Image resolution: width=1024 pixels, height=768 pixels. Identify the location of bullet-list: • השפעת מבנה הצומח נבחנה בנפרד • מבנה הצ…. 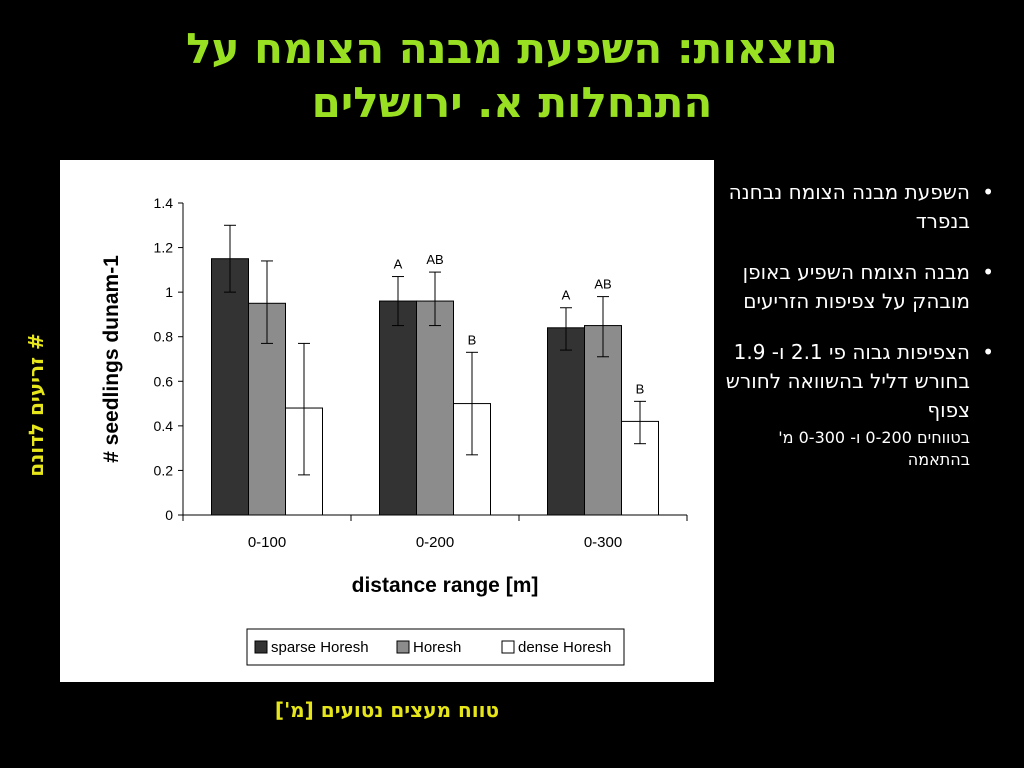
(858, 335).